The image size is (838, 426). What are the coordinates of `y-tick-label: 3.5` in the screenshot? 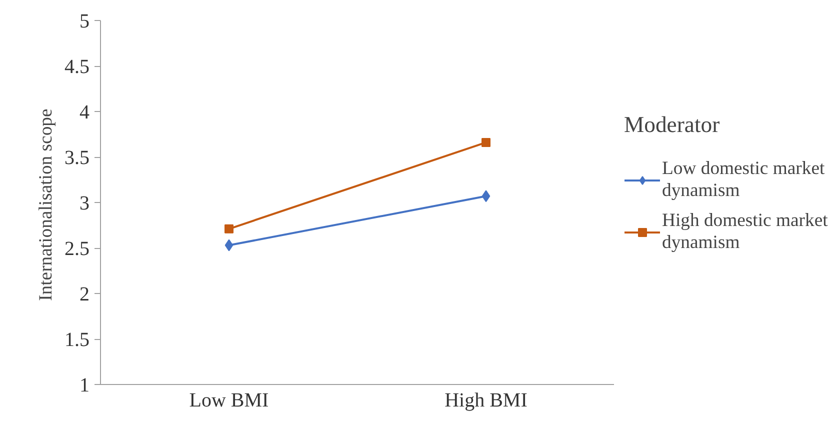 It's located at (77, 158).